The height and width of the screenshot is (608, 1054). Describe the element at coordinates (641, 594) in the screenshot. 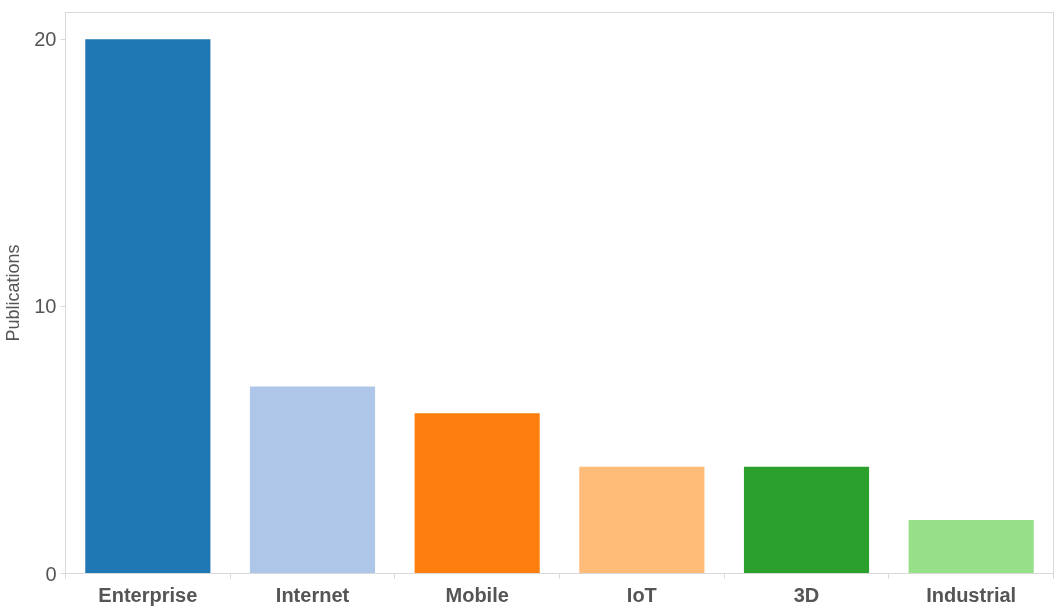

I see `x-tick-label: IoT` at that location.